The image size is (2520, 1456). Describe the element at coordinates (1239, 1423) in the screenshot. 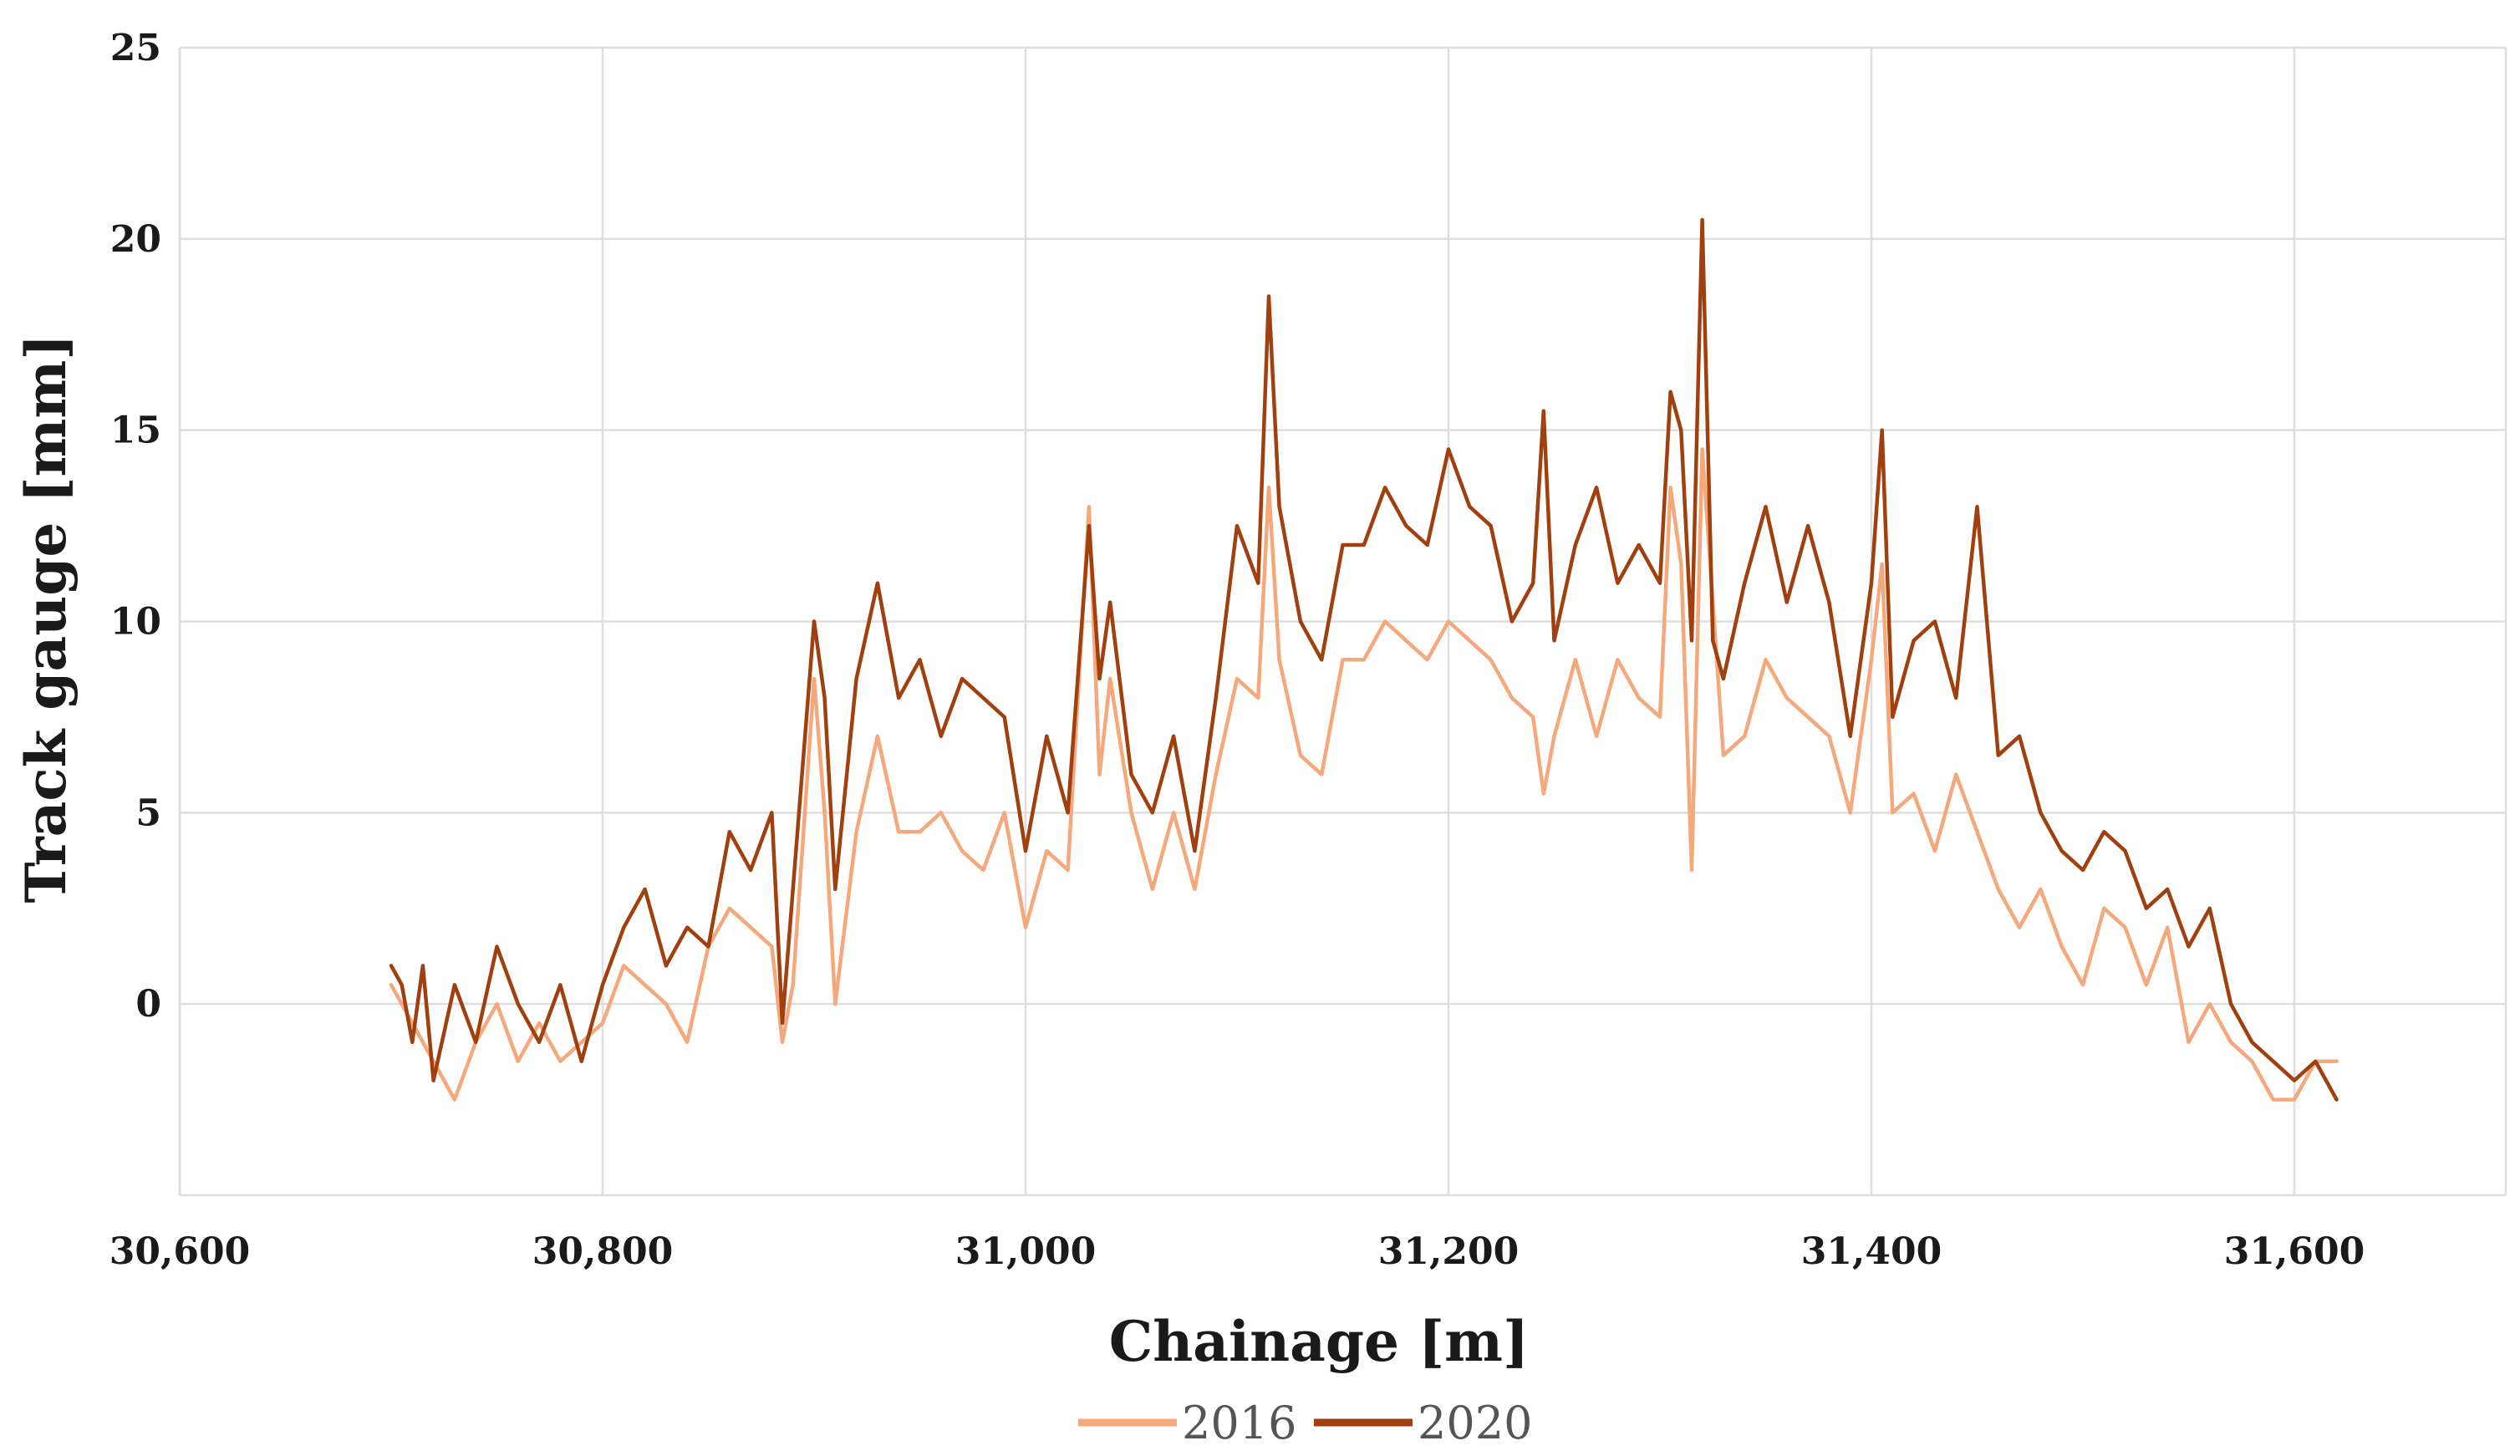

I see `legend-label-2016: 2016` at that location.